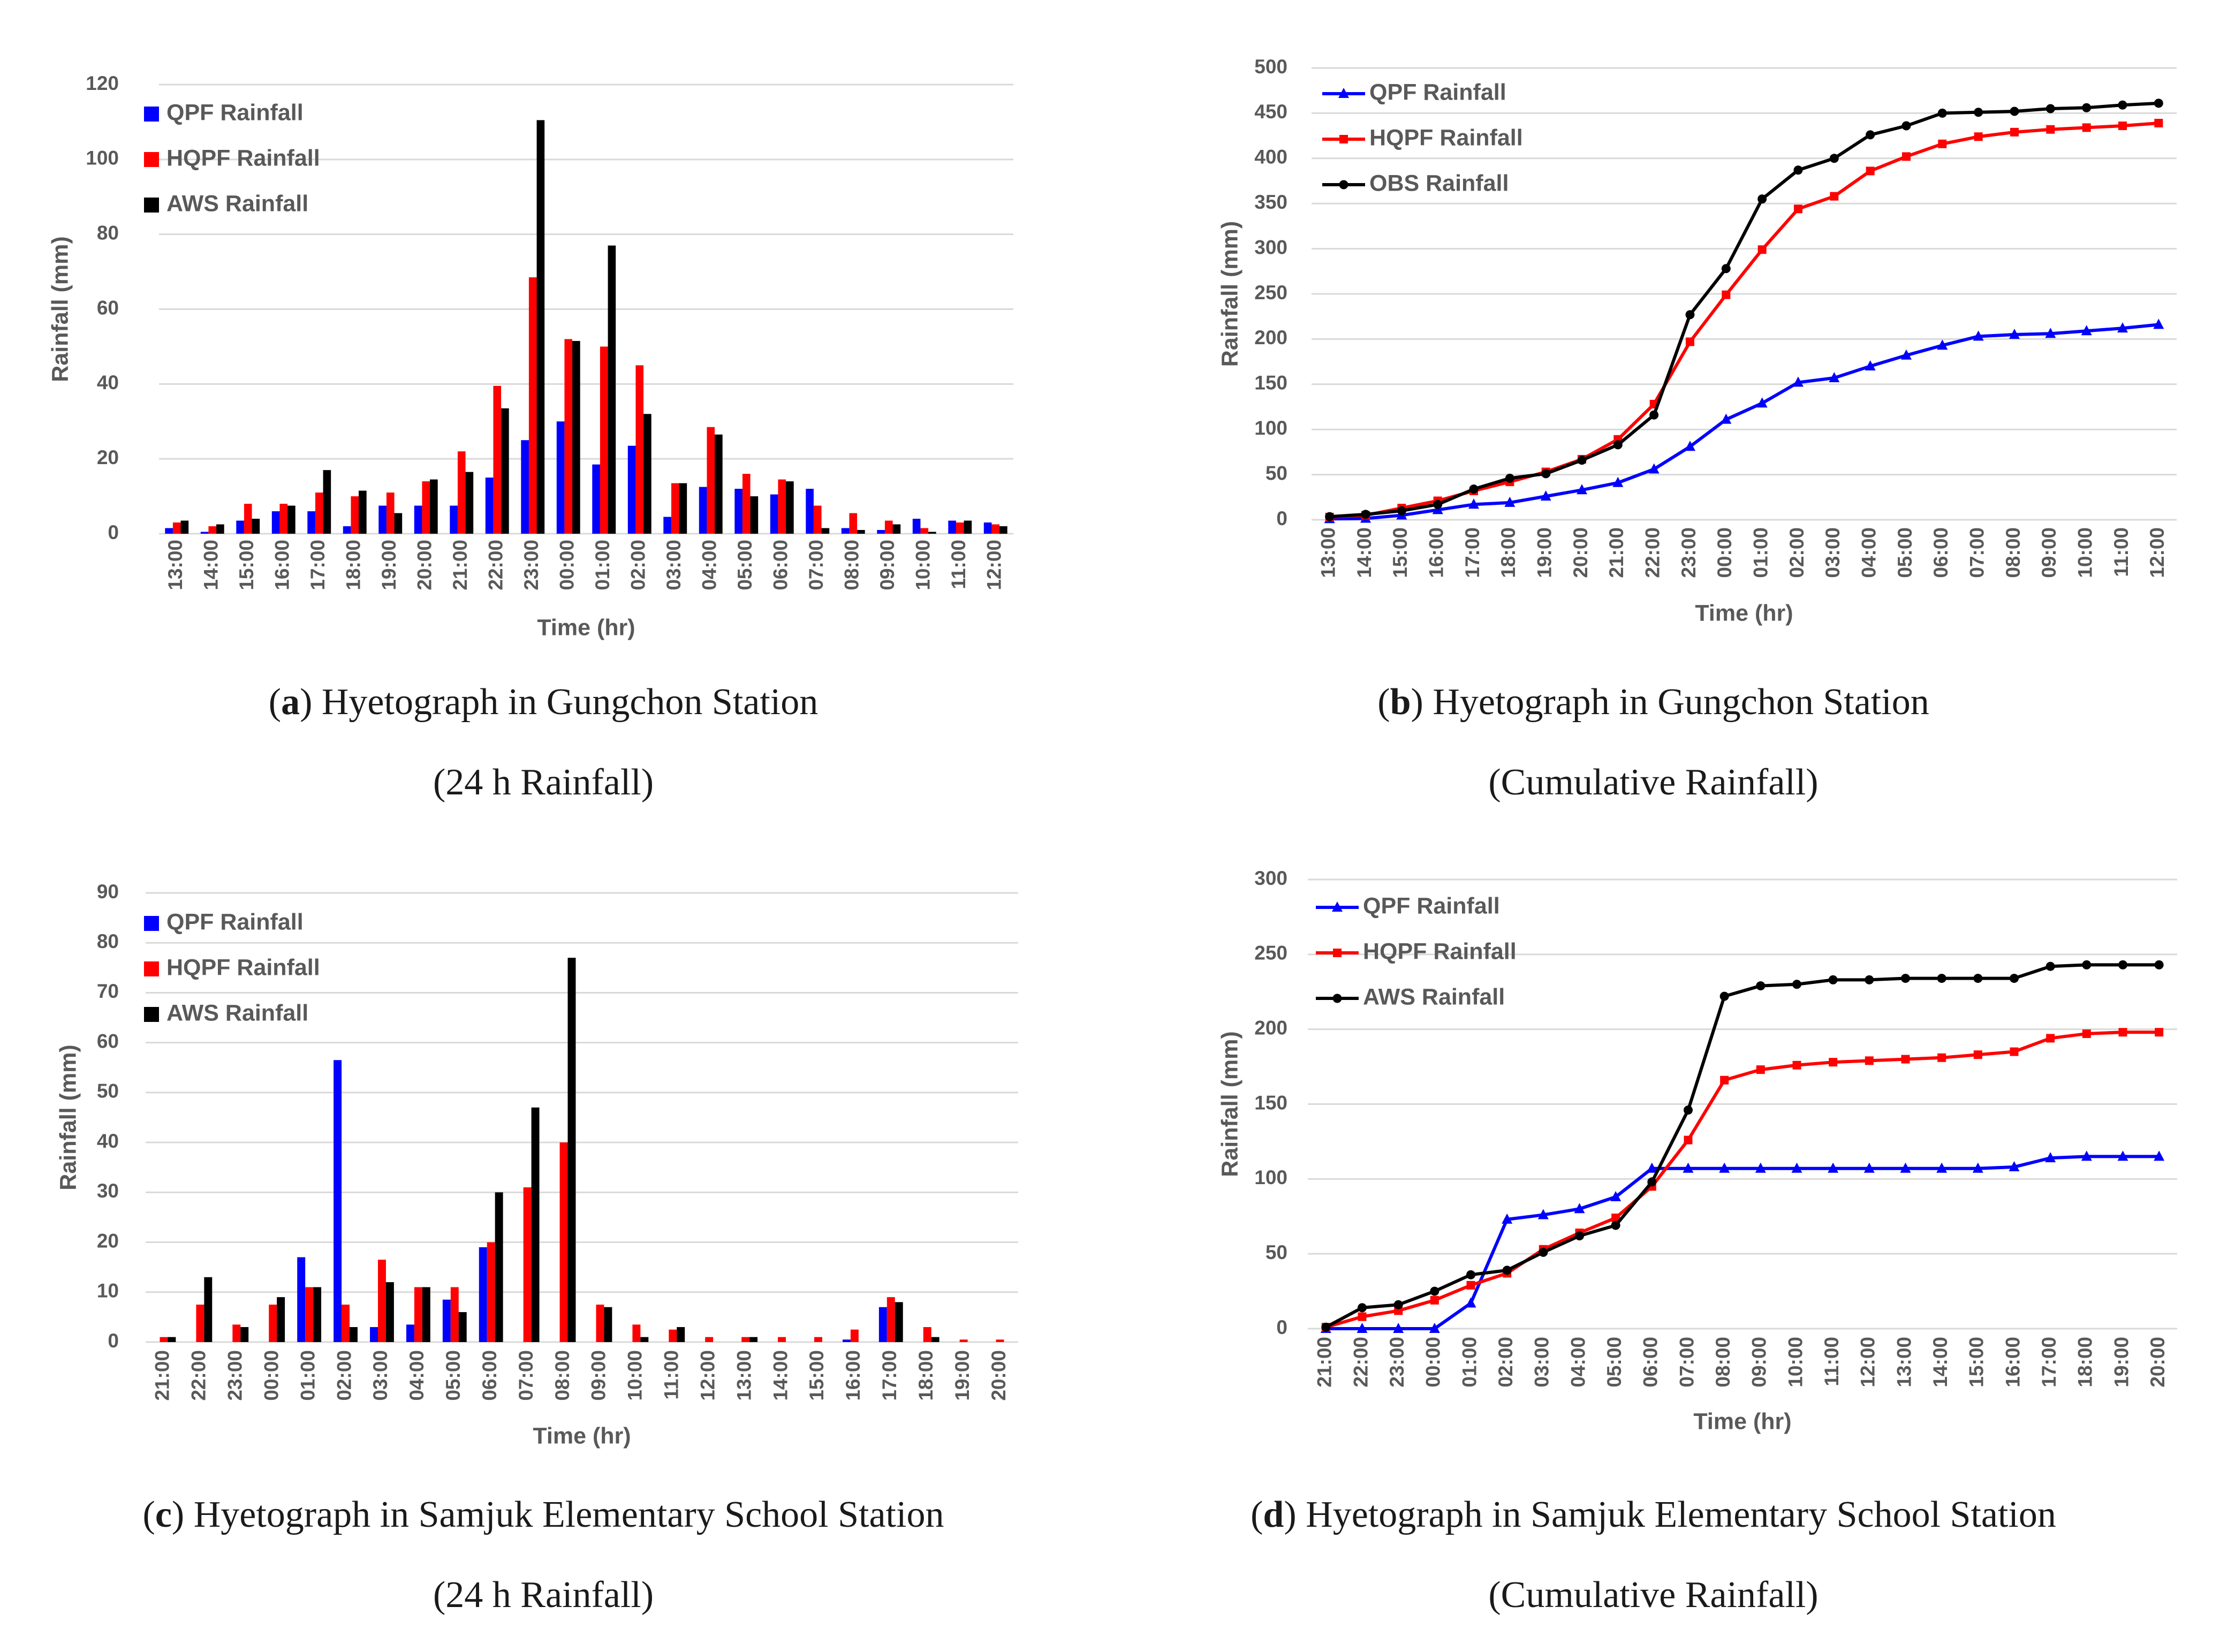  What do you see at coordinates (1270, 878) in the screenshot?
I see `y-tick-label: 300` at bounding box center [1270, 878].